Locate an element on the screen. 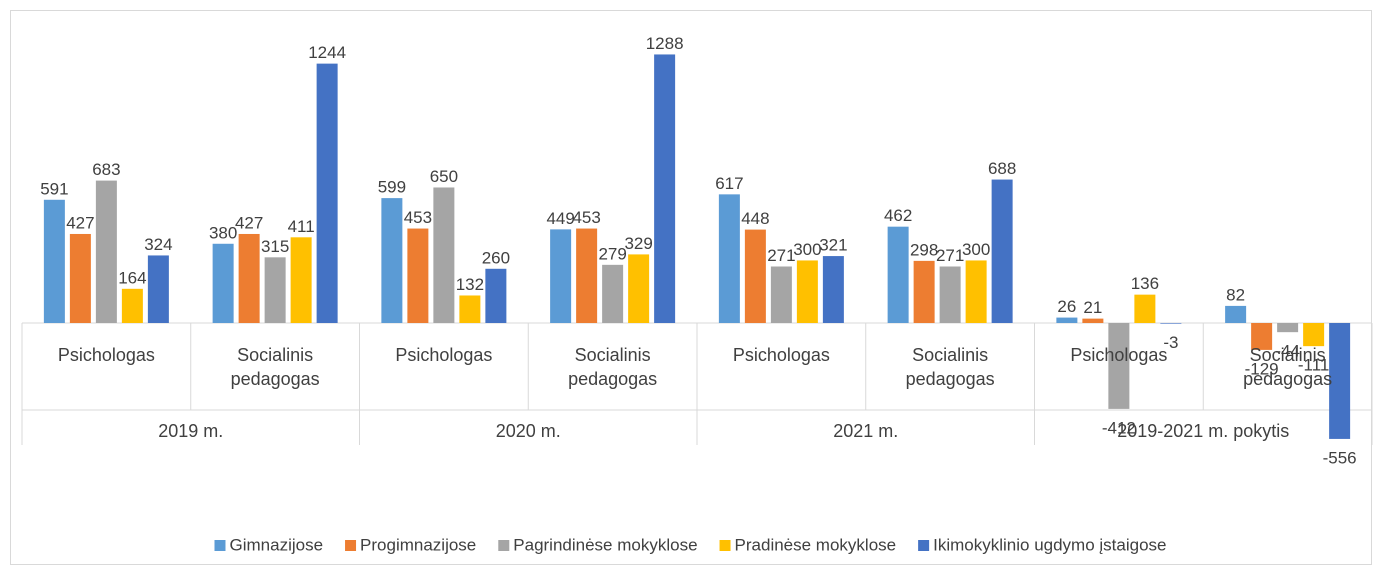 This screenshot has width=1381, height=576. data-label: 650 is located at coordinates (444, 176).